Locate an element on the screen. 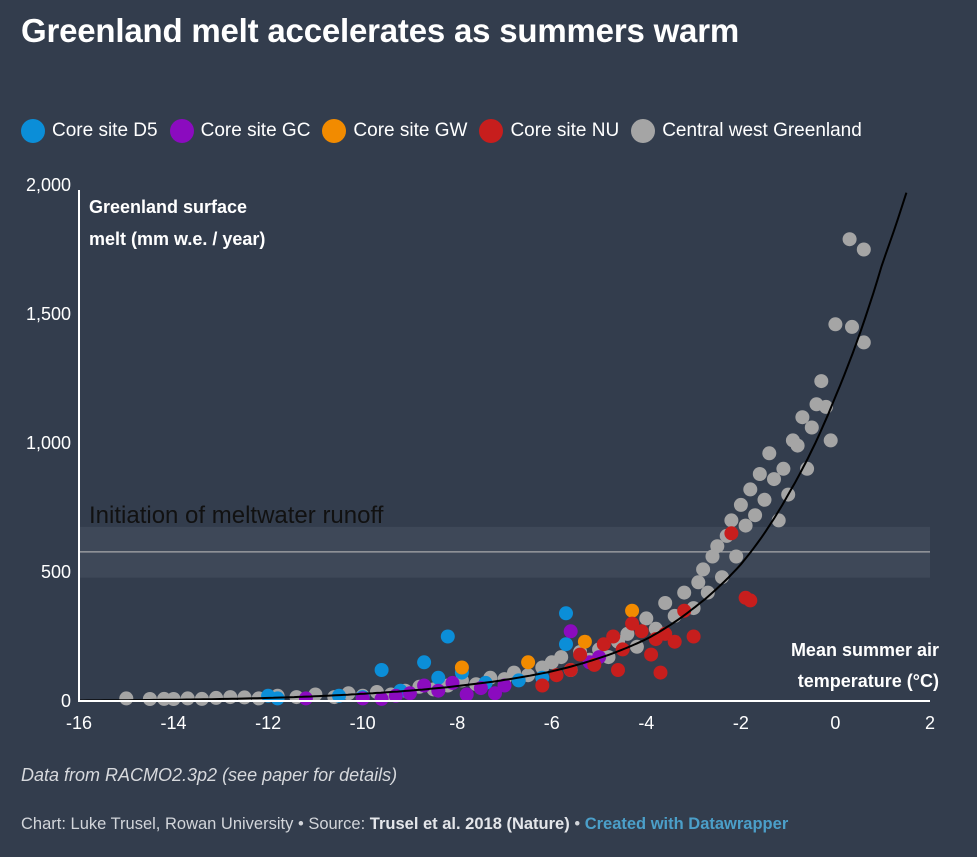 The image size is (977, 857). x-tick-label: 0 is located at coordinates (835, 723).